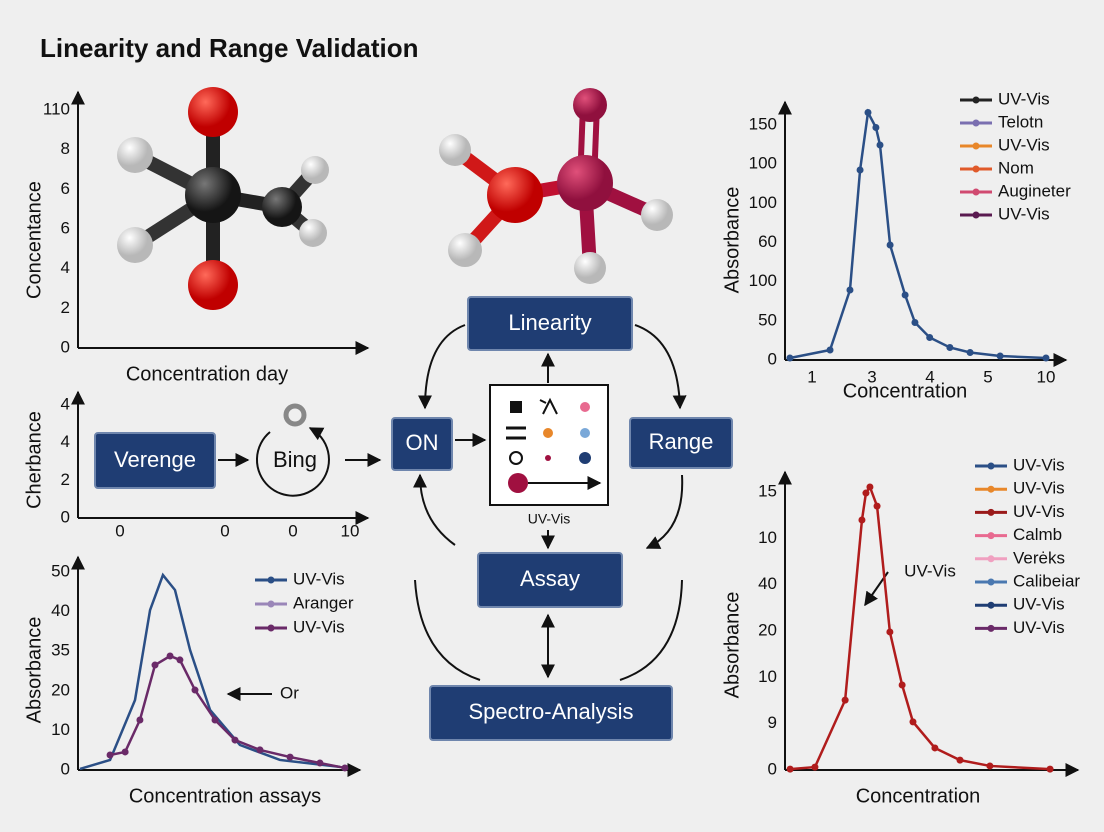 This screenshot has height=832, width=1104. What do you see at coordinates (767, 490) in the screenshot?
I see `y-tick-label: 15` at bounding box center [767, 490].